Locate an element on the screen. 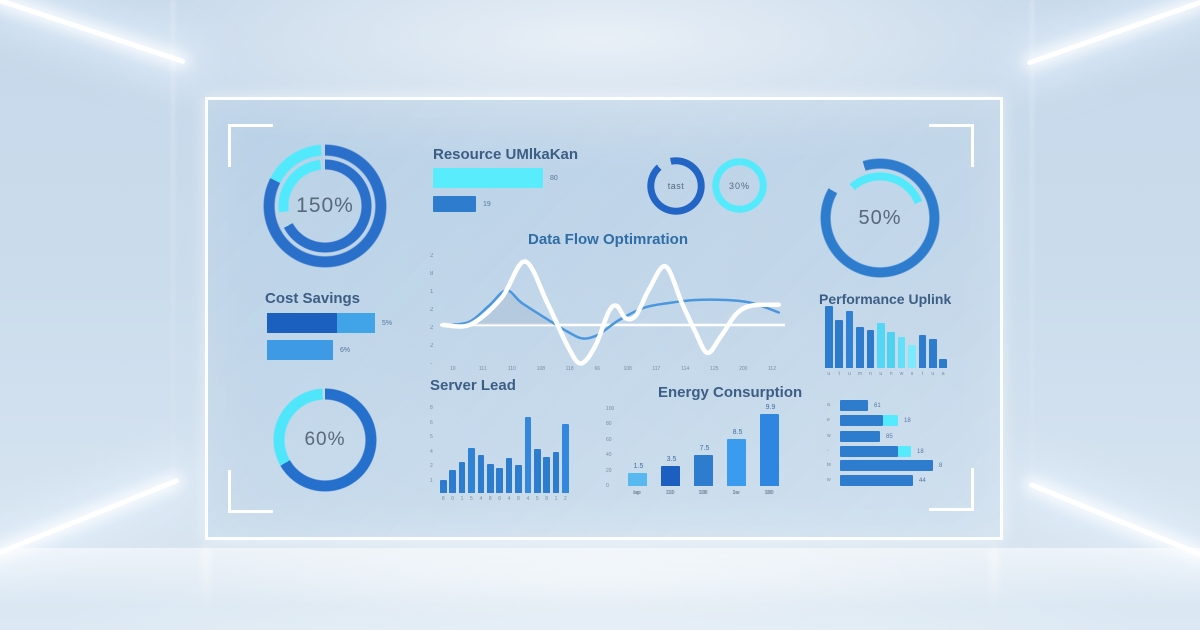  x-tick-label: 6 is located at coordinates (500, 499).